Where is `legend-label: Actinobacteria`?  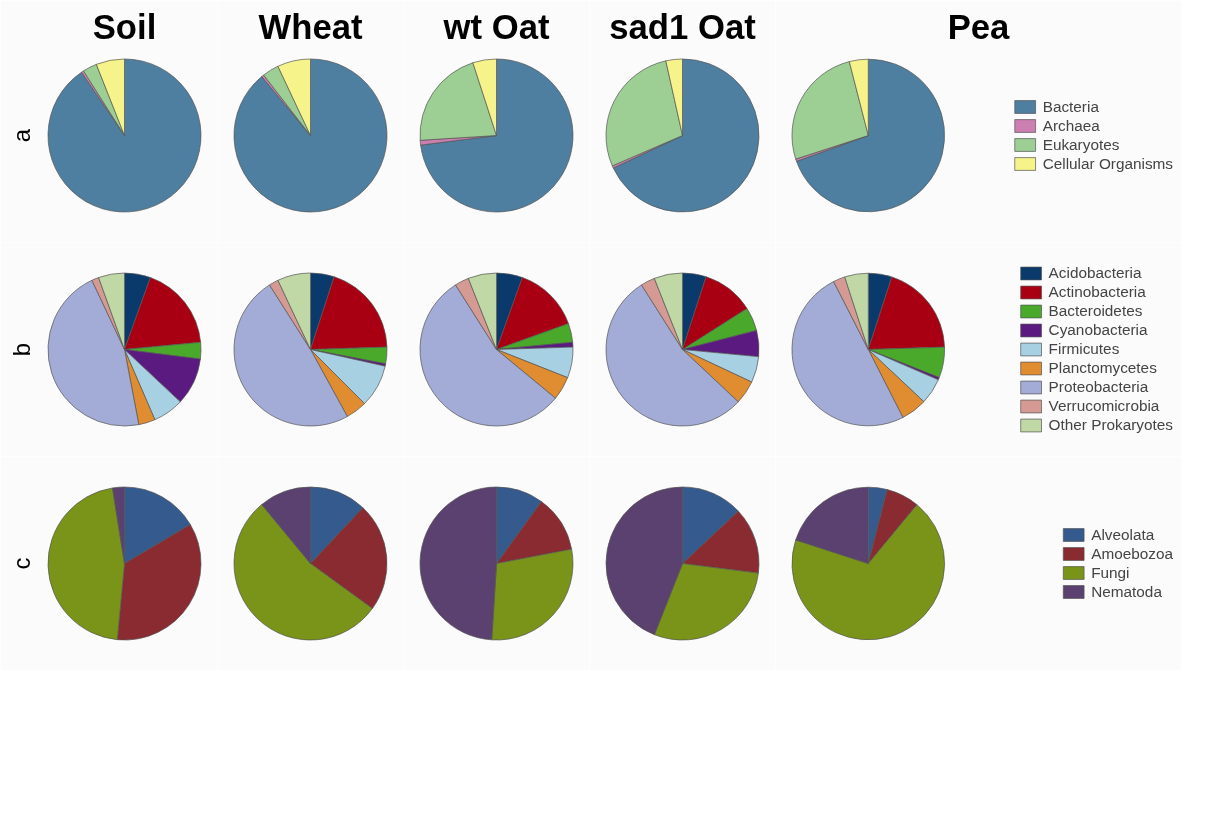 legend-label: Actinobacteria is located at coordinates (1097, 292).